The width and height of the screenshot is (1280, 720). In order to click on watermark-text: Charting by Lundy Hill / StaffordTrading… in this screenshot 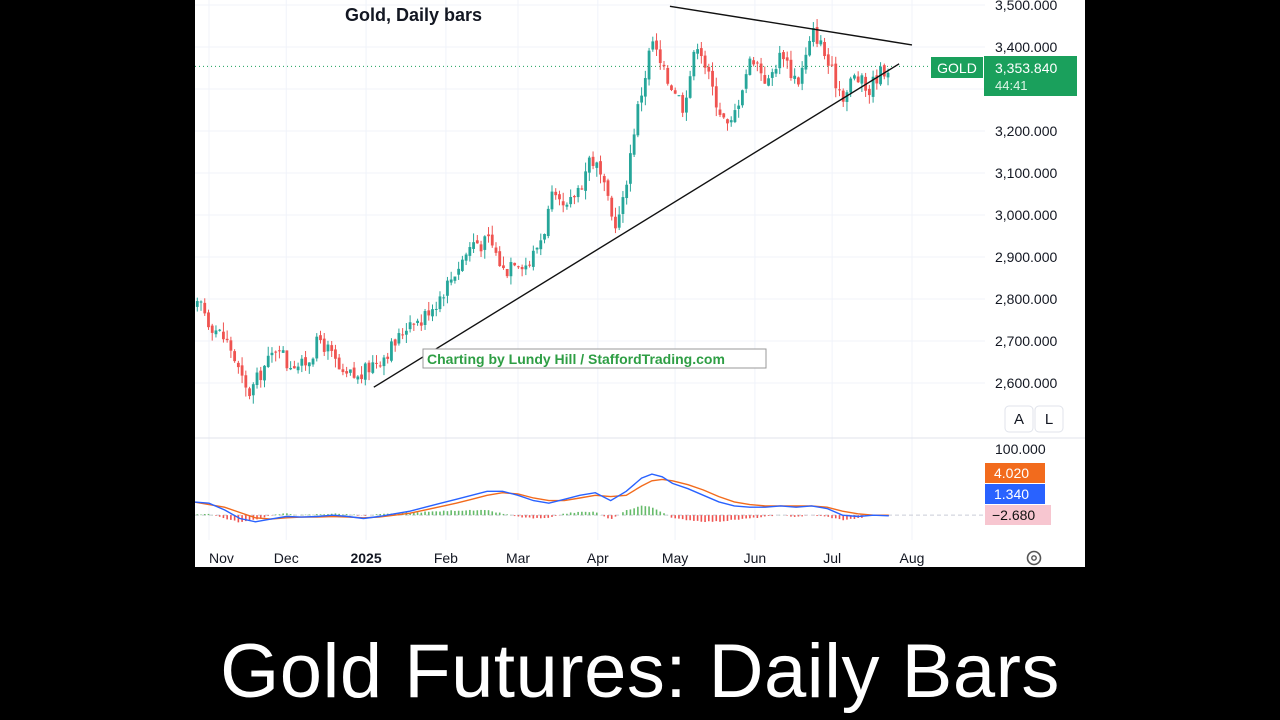, I will do `click(576, 359)`.